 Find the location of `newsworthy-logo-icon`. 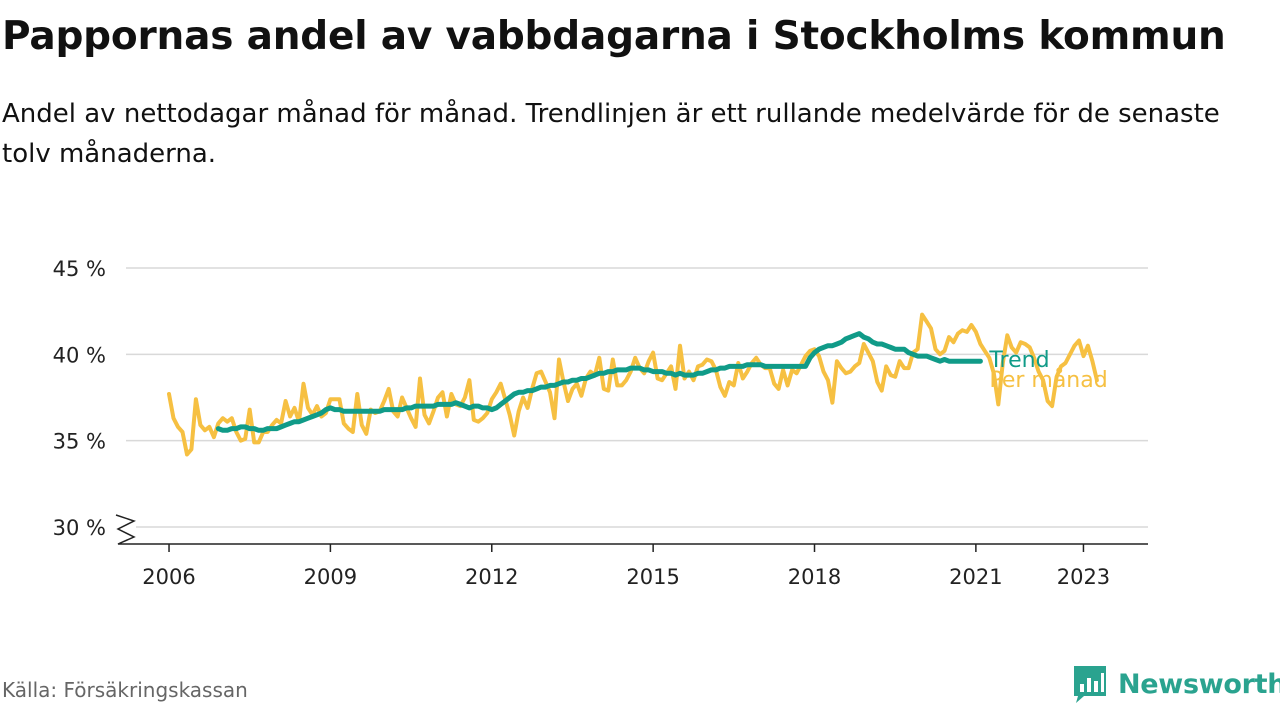

newsworthy-logo-icon is located at coordinates (1090, 684).